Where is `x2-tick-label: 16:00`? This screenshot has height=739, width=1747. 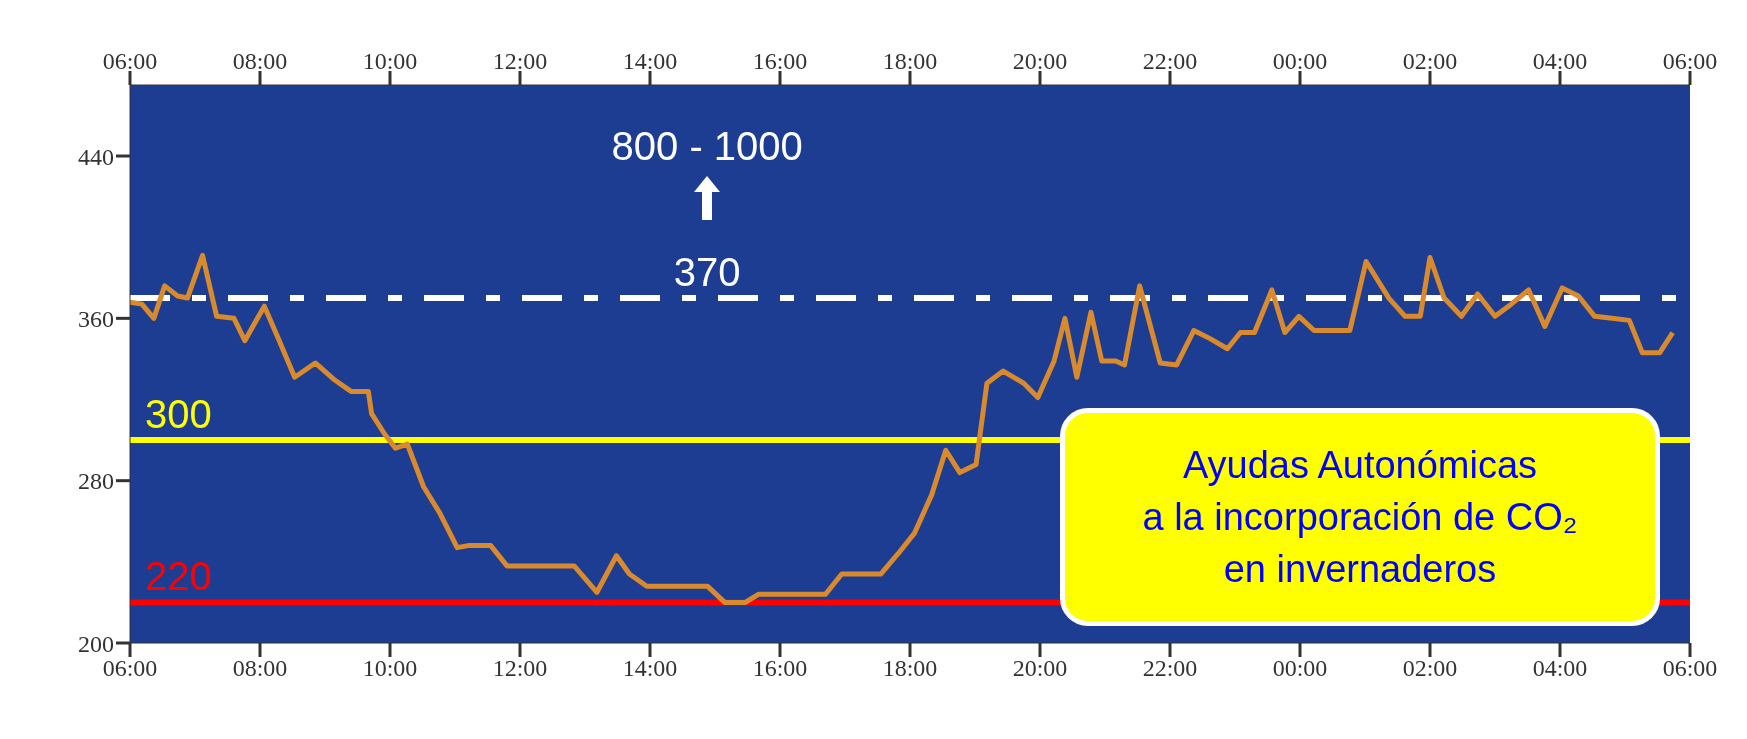 x2-tick-label: 16:00 is located at coordinates (780, 668).